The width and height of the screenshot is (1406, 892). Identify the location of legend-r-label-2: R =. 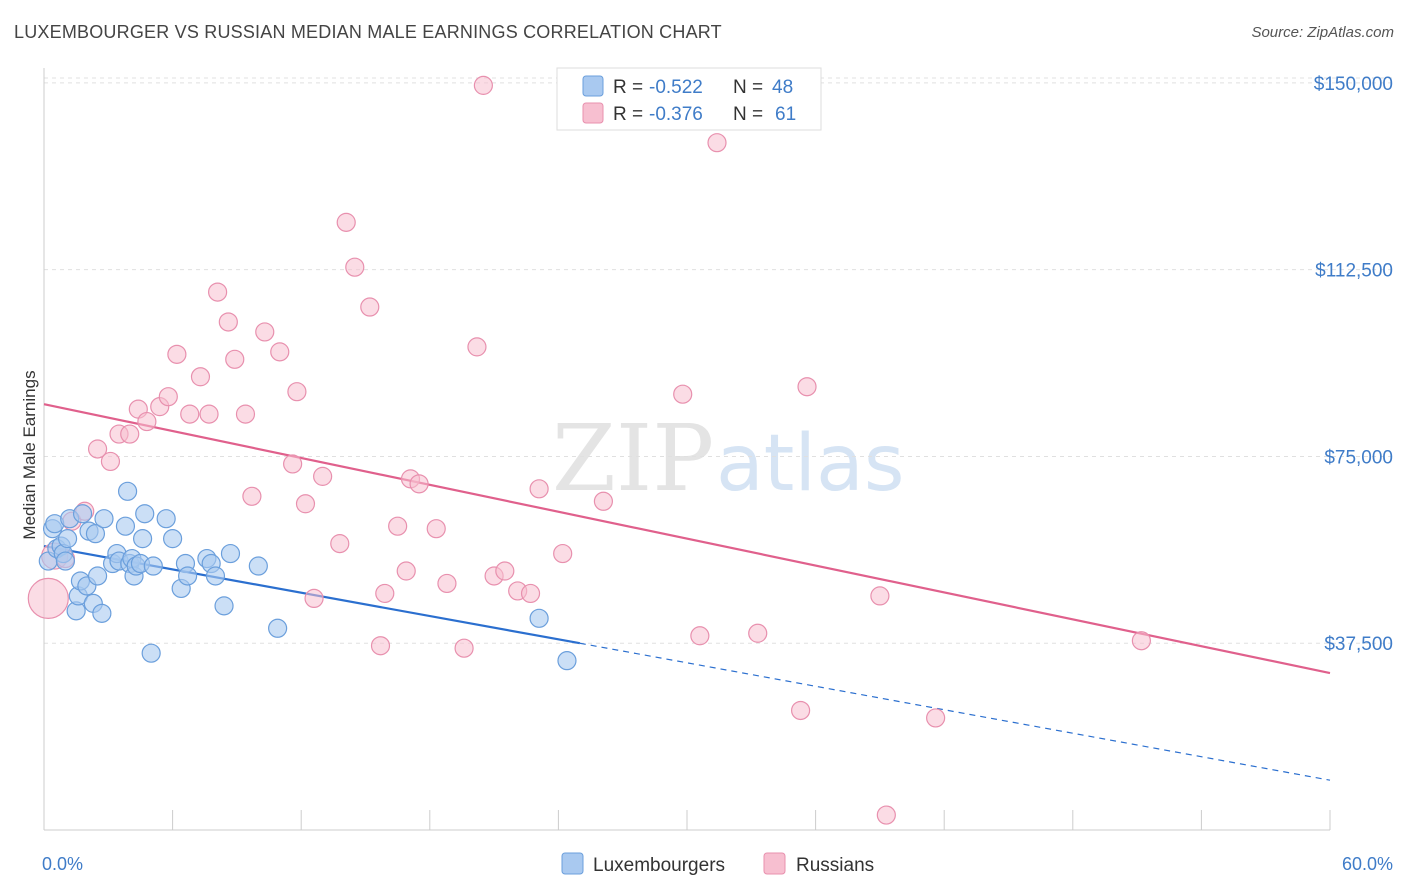
(628, 114).